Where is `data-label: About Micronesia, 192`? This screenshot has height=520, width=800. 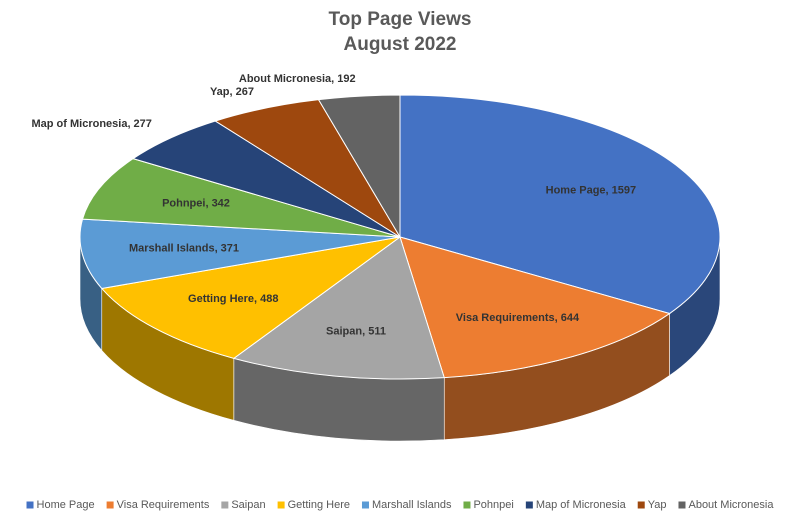 data-label: About Micronesia, 192 is located at coordinates (297, 79).